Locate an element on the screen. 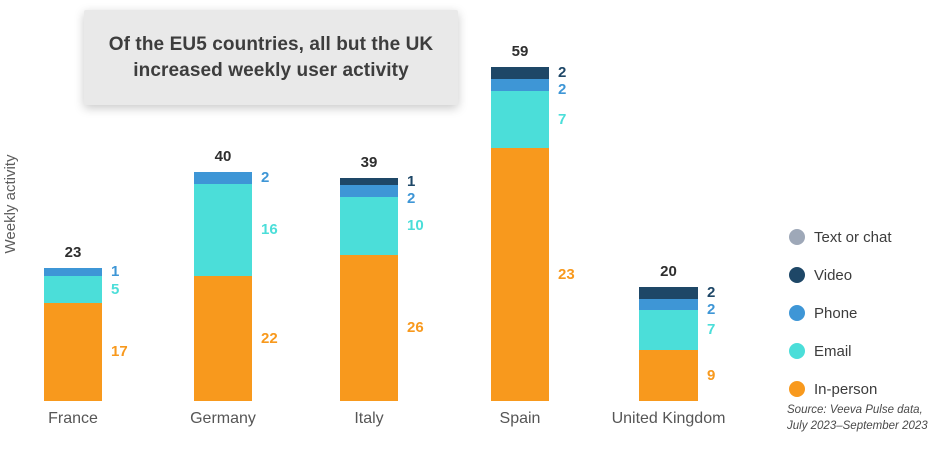  email-swatch-icon is located at coordinates (797, 351).